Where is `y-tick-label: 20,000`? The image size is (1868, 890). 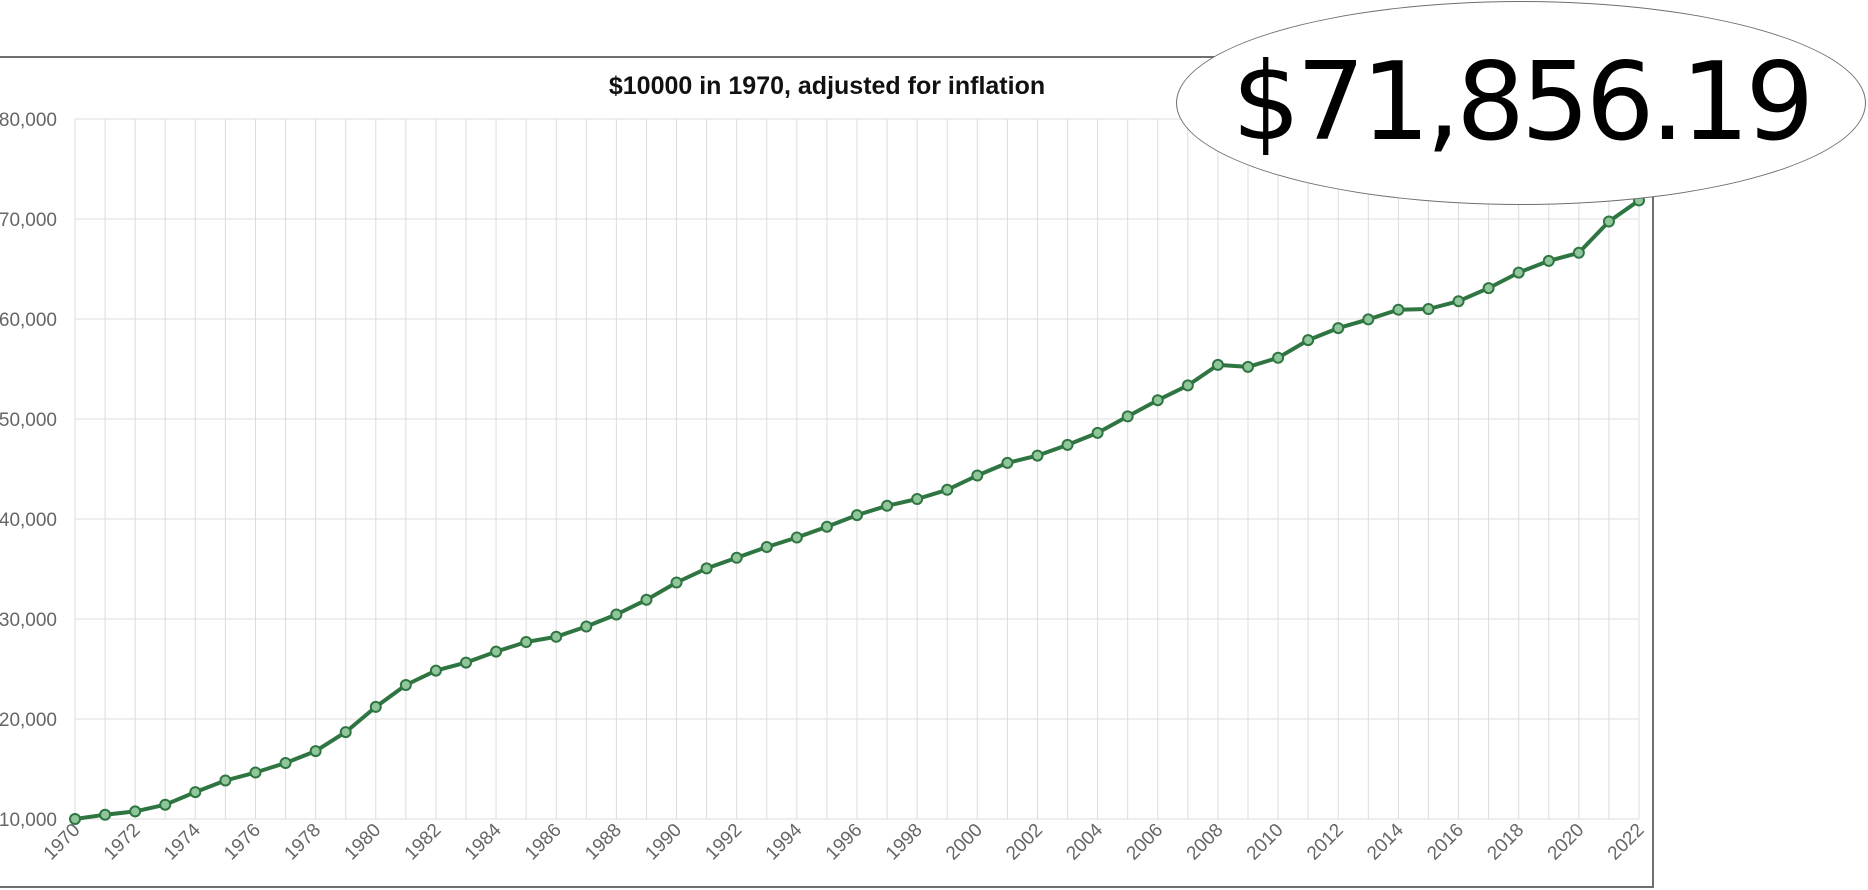 y-tick-label: 20,000 is located at coordinates (28, 720).